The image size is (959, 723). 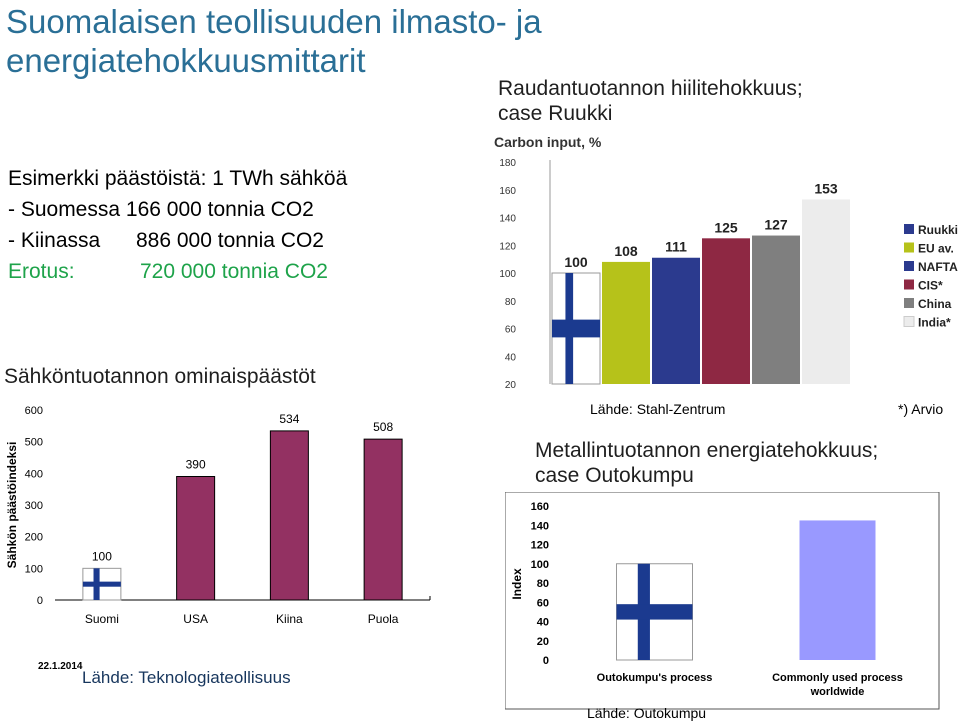 I want to click on metal-chart-frame, so click(x=722, y=601).